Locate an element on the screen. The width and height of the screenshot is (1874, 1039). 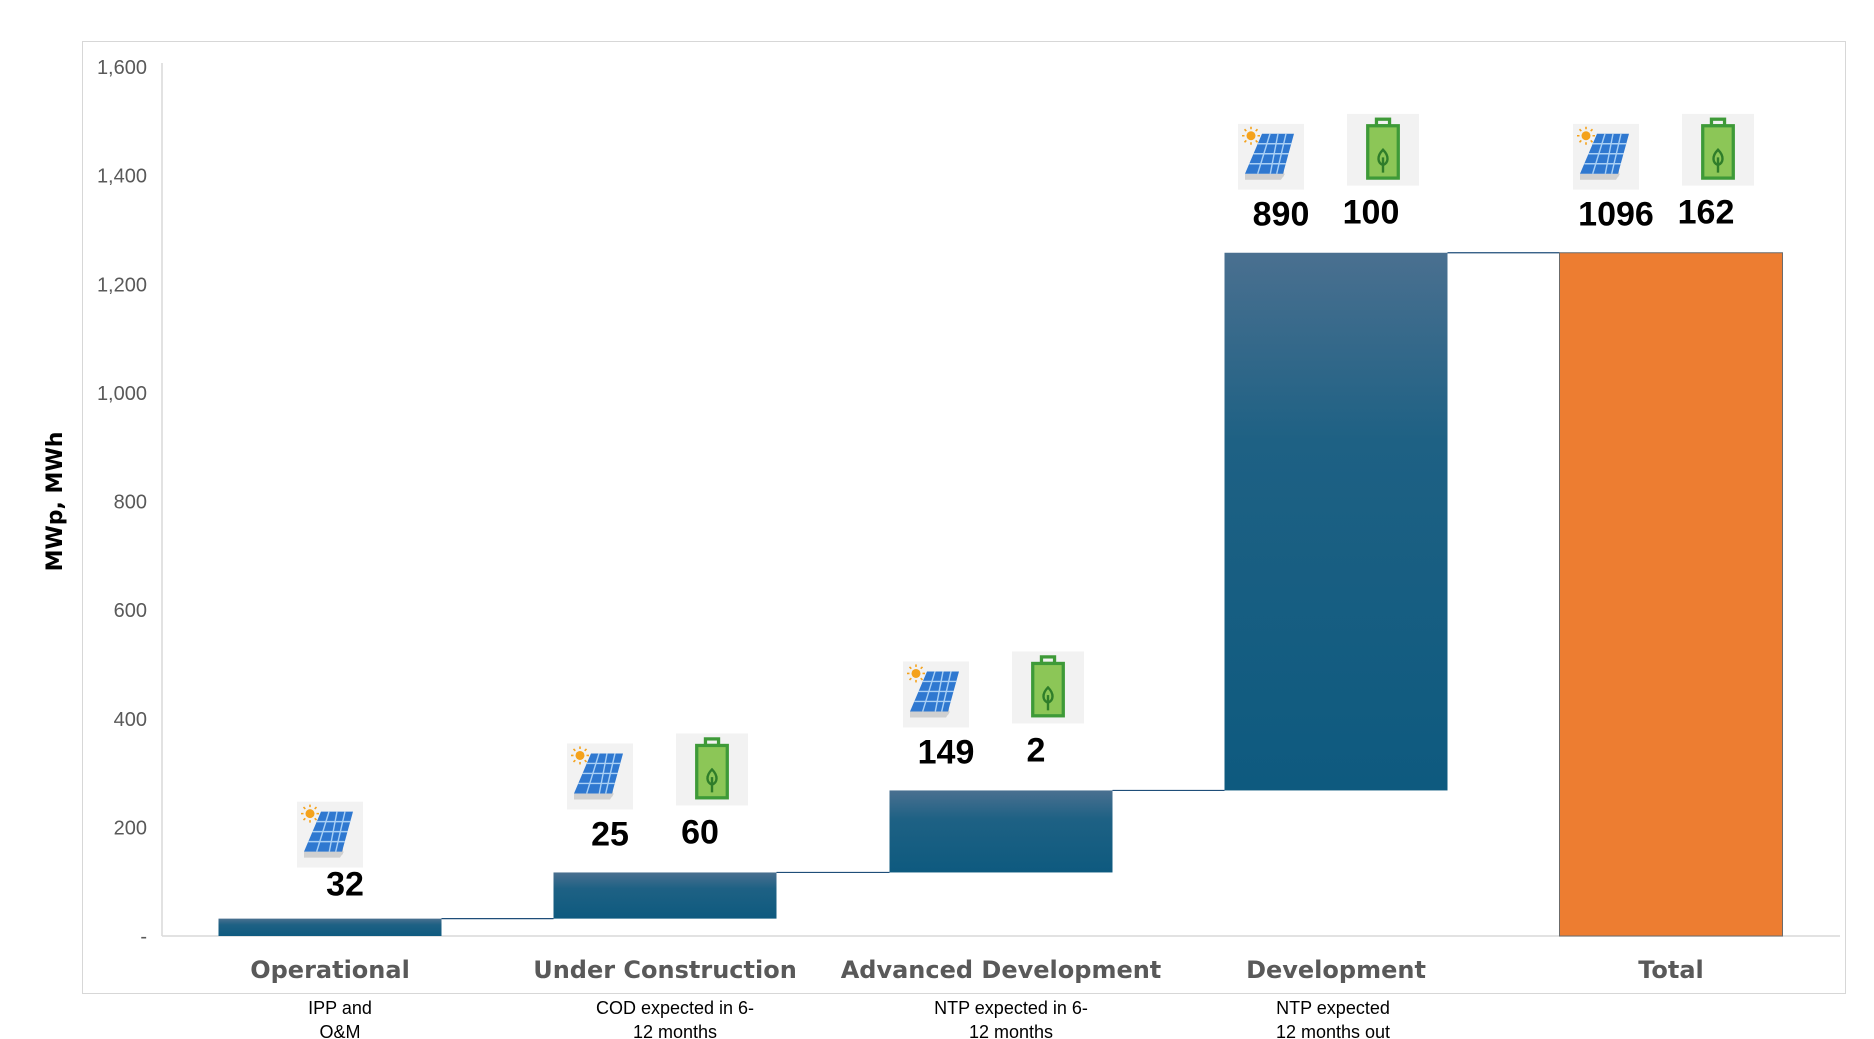
data-label-solar: 1096 is located at coordinates (1616, 215).